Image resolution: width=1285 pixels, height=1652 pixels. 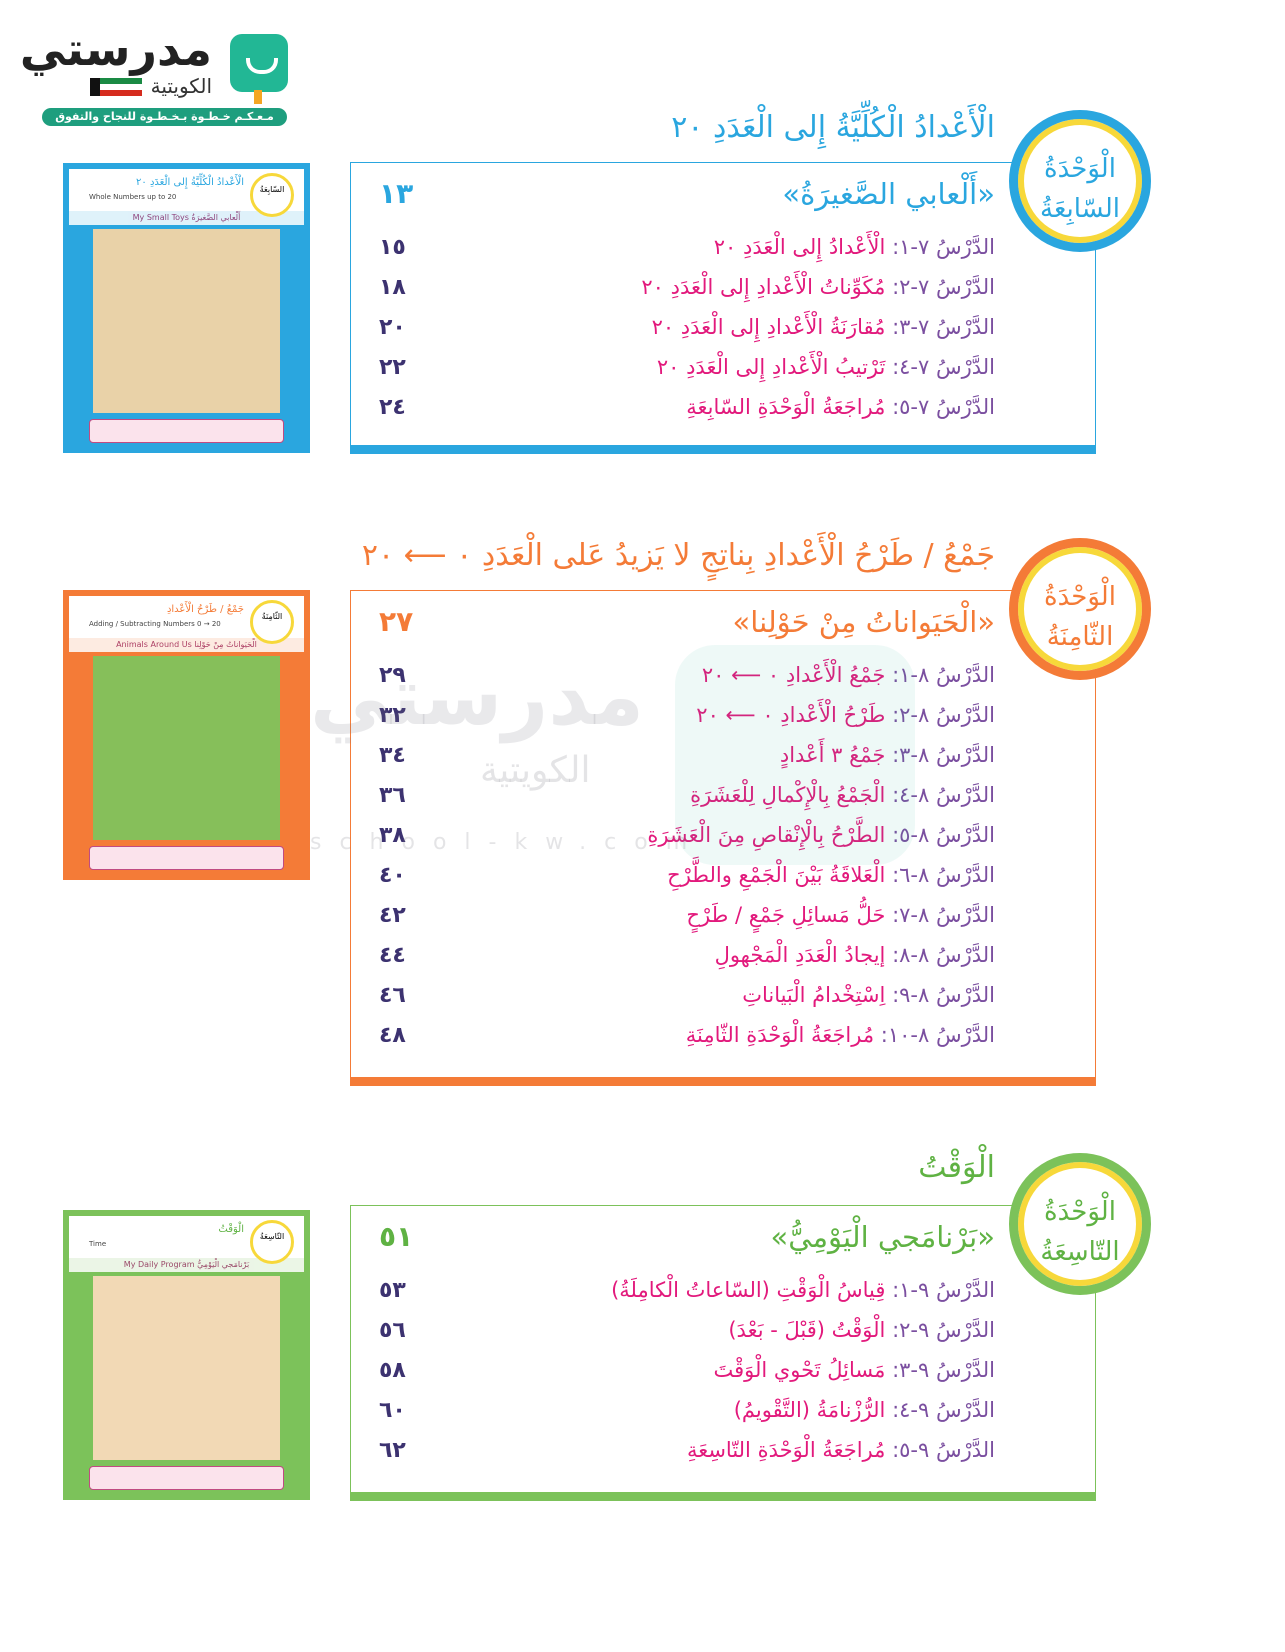 What do you see at coordinates (943, 1370) in the screenshot?
I see `lesson-number: الدَّرْسُ ٩-٣:` at bounding box center [943, 1370].